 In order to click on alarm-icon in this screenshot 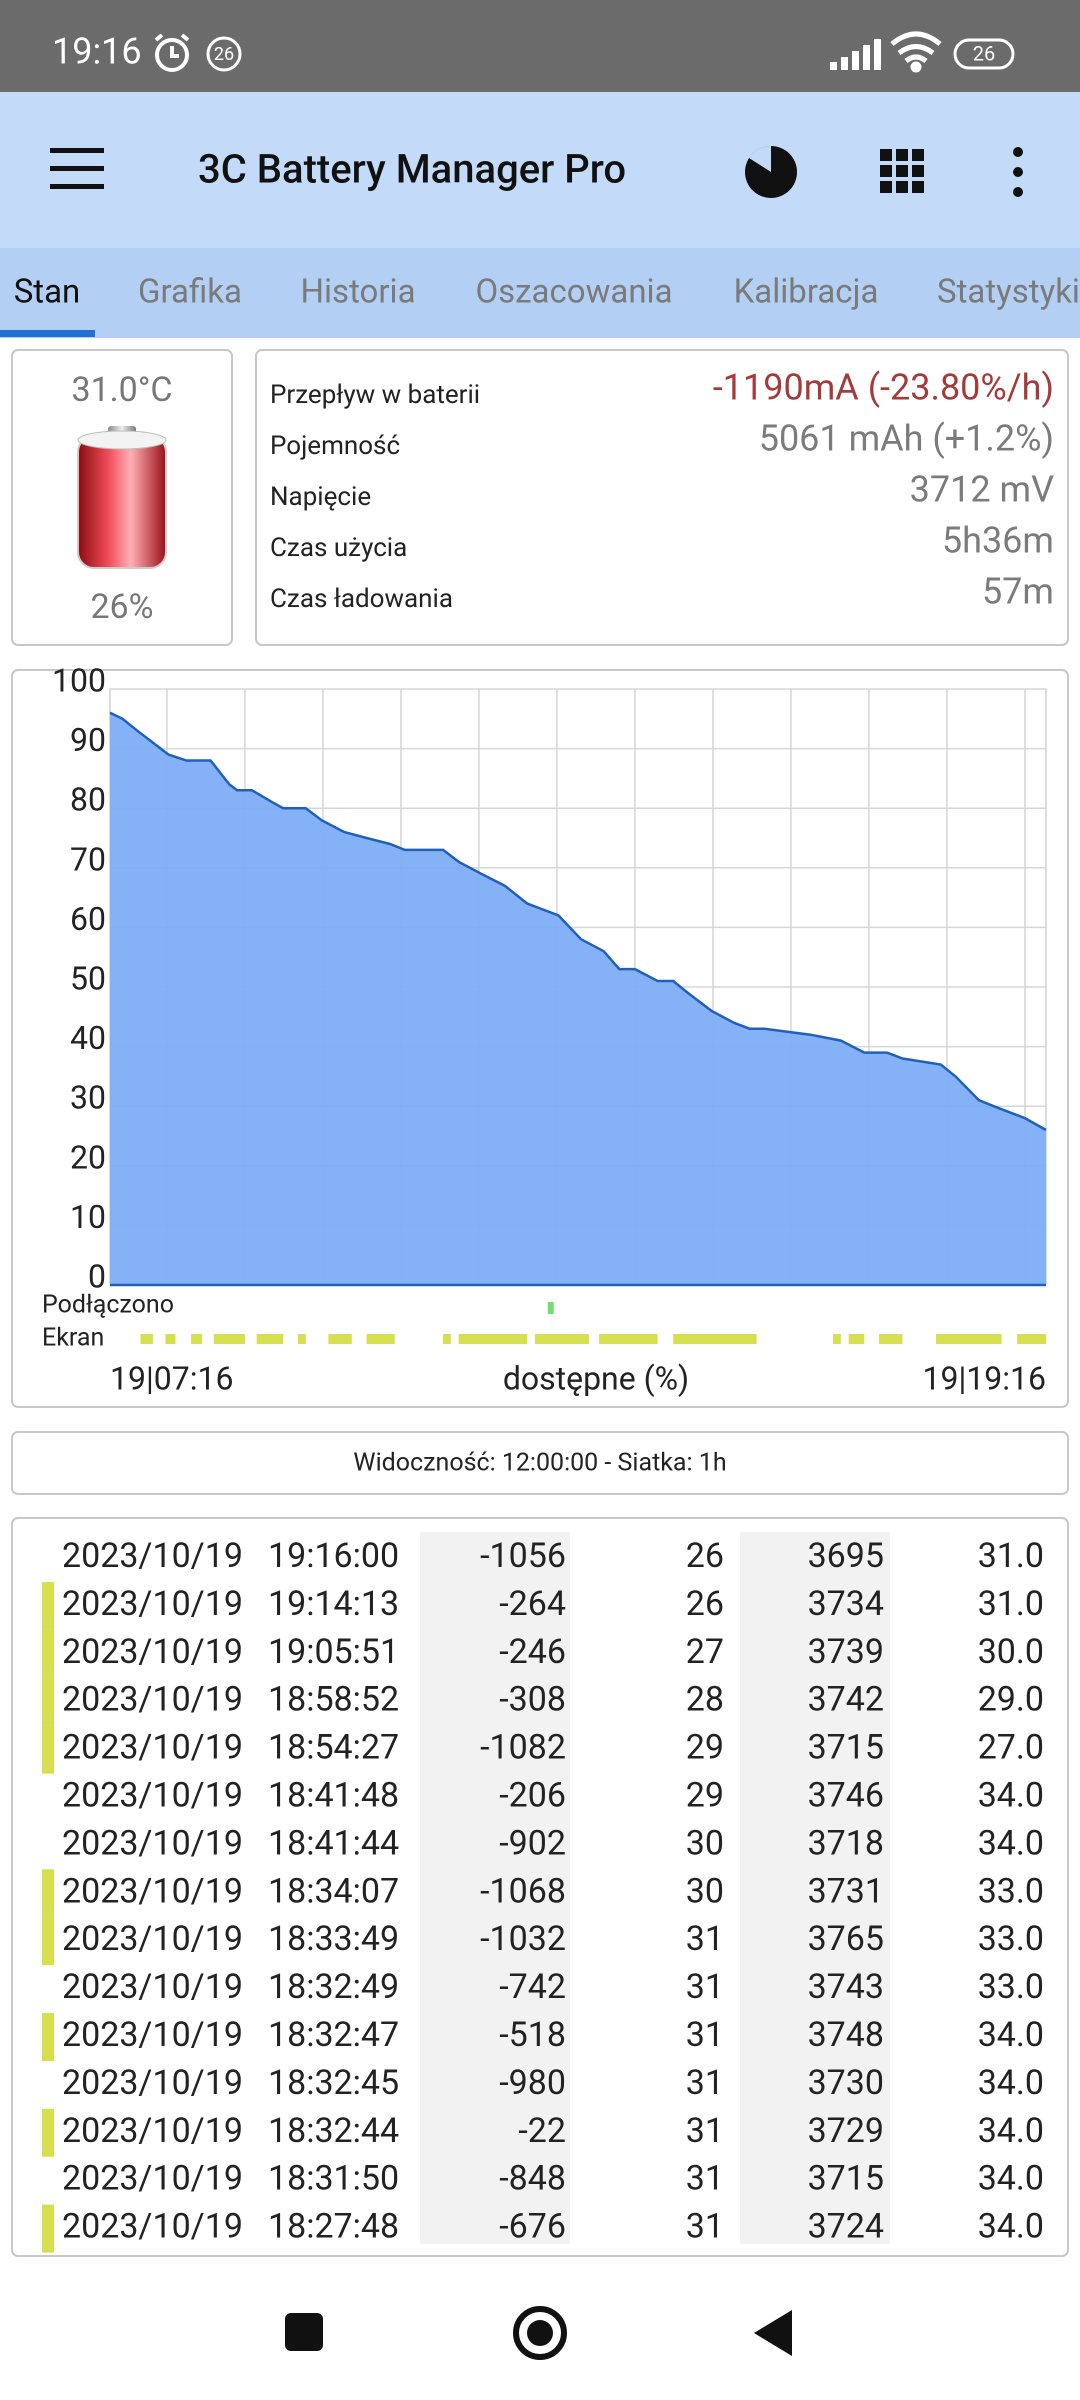, I will do `click(172, 52)`.